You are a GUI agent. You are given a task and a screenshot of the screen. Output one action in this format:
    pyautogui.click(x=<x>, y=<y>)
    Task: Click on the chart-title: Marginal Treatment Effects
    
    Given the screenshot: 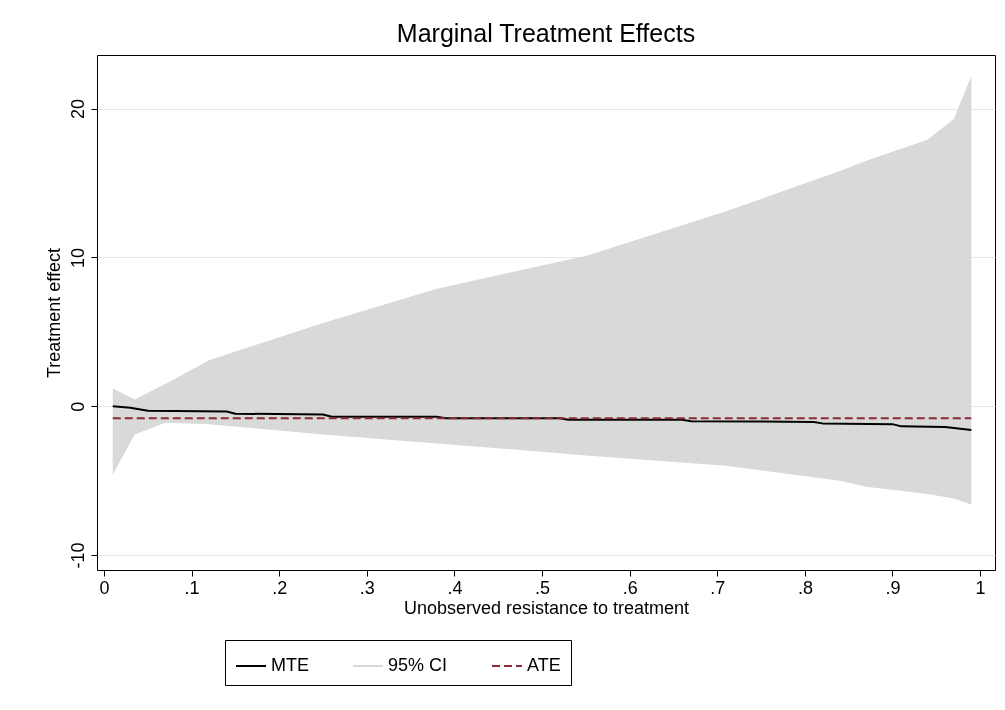 What is the action you would take?
    pyautogui.click(x=546, y=33)
    